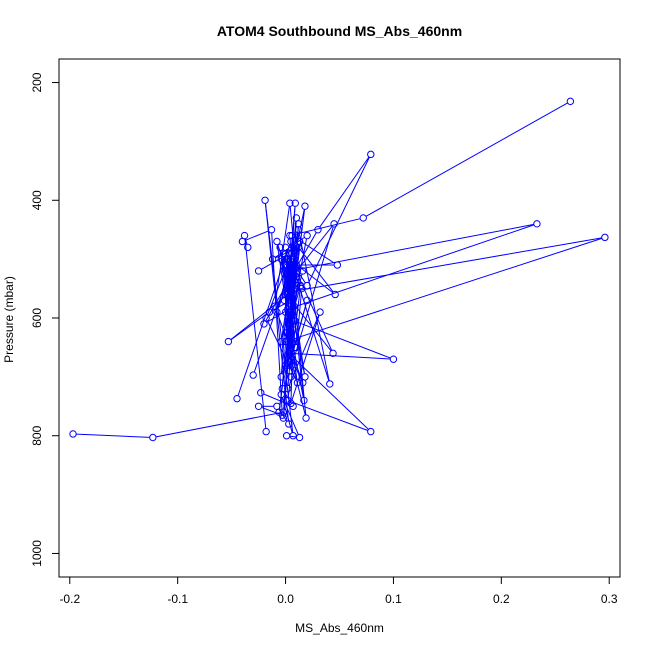 Image resolution: width=650 pixels, height=650 pixels. What do you see at coordinates (338, 591) in the screenshot?
I see `x-axis: -0.2 -0.1 0.0 0.1 0.2 0.3` at bounding box center [338, 591].